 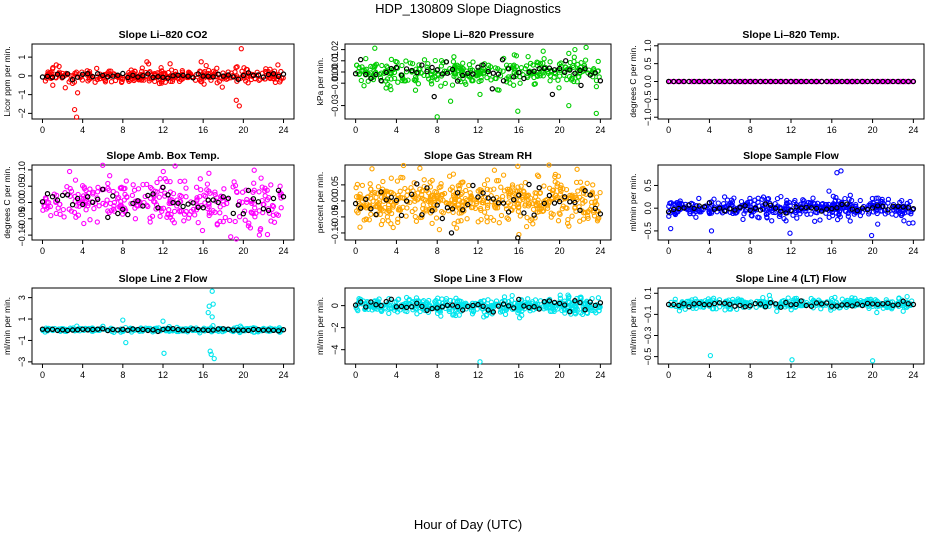 I want to click on x-tick-label: 12, so click(x=478, y=375).